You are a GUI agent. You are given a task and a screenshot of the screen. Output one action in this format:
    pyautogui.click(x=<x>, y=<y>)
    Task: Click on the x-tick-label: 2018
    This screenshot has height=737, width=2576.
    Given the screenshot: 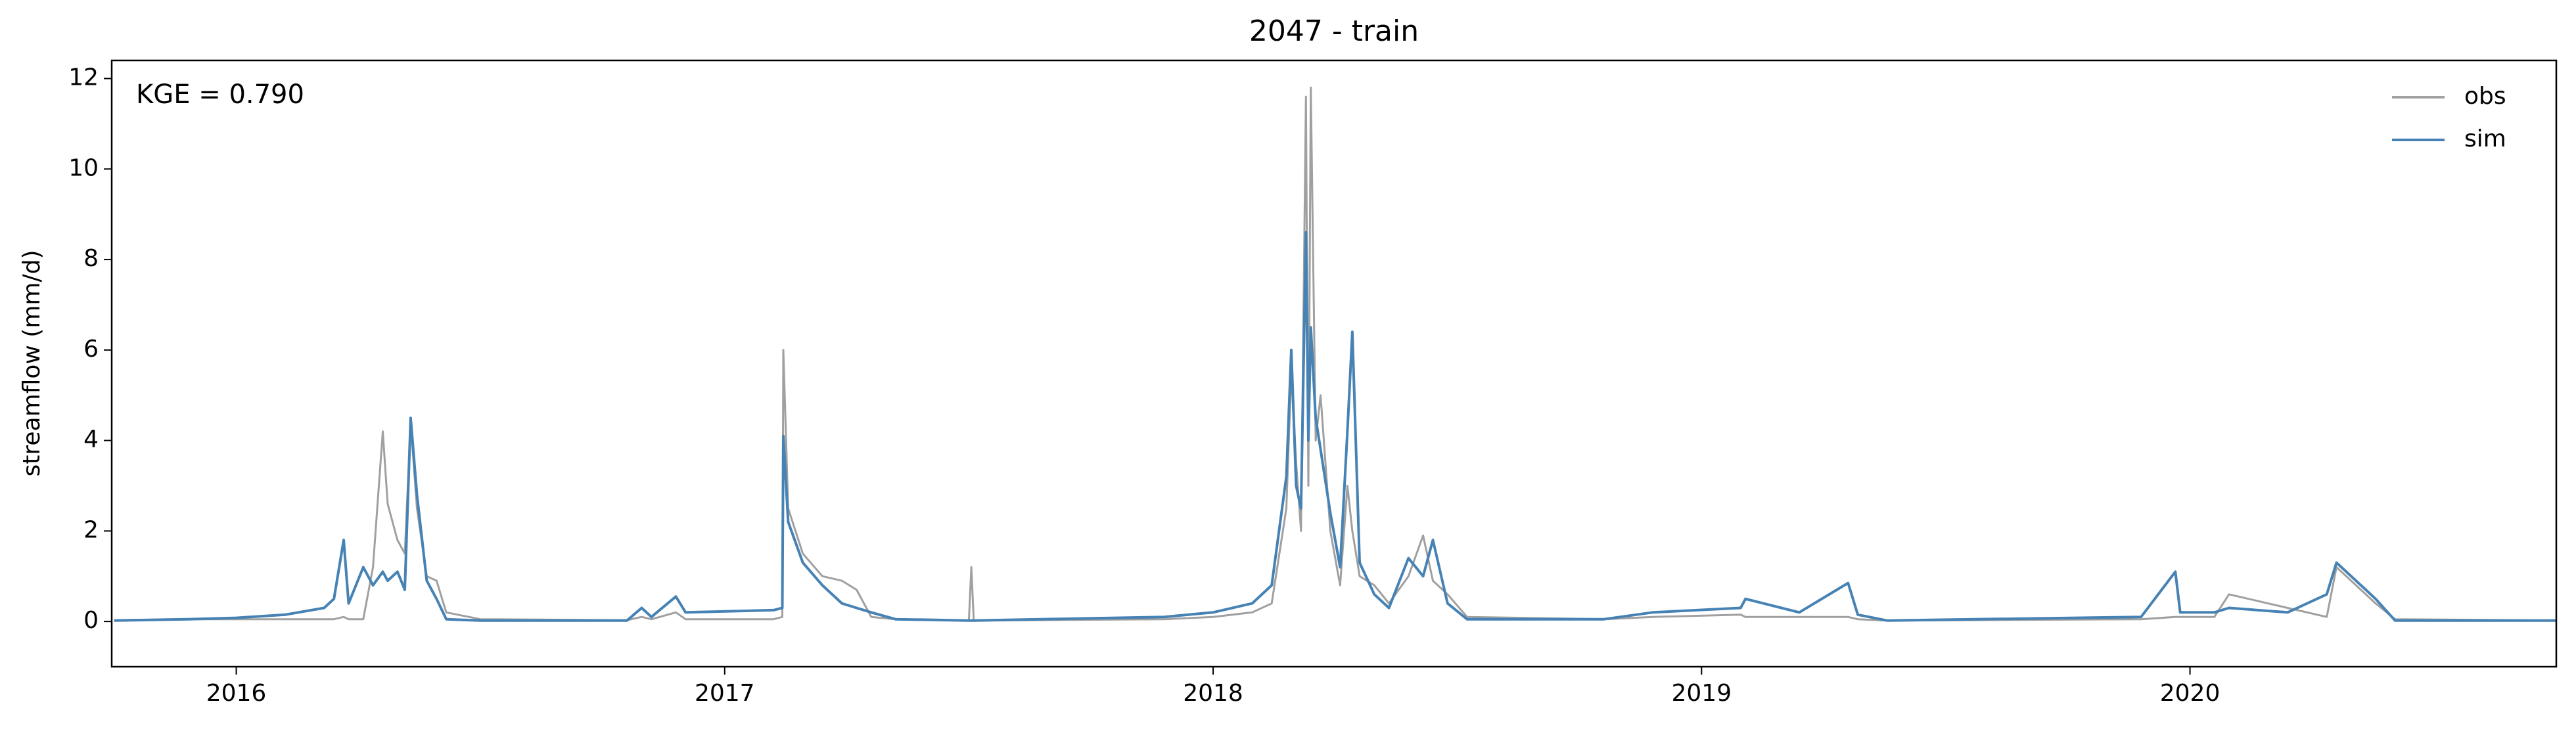 What is the action you would take?
    pyautogui.click(x=1213, y=693)
    